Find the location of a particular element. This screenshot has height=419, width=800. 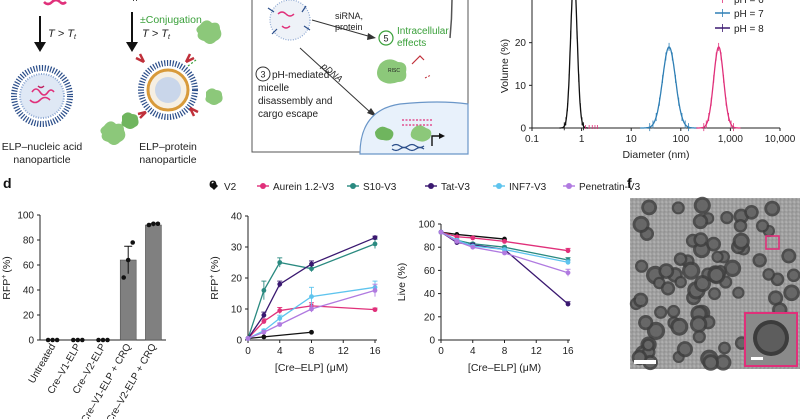

nucleic-acid-cargo-icon is located at coordinates (63, 3).